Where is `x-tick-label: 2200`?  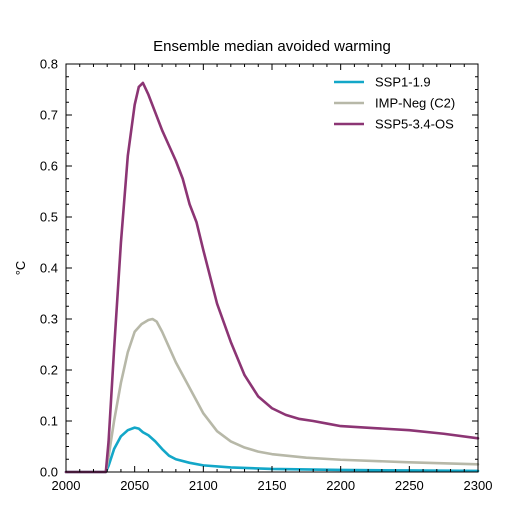
x-tick-label: 2200 is located at coordinates (340, 485).